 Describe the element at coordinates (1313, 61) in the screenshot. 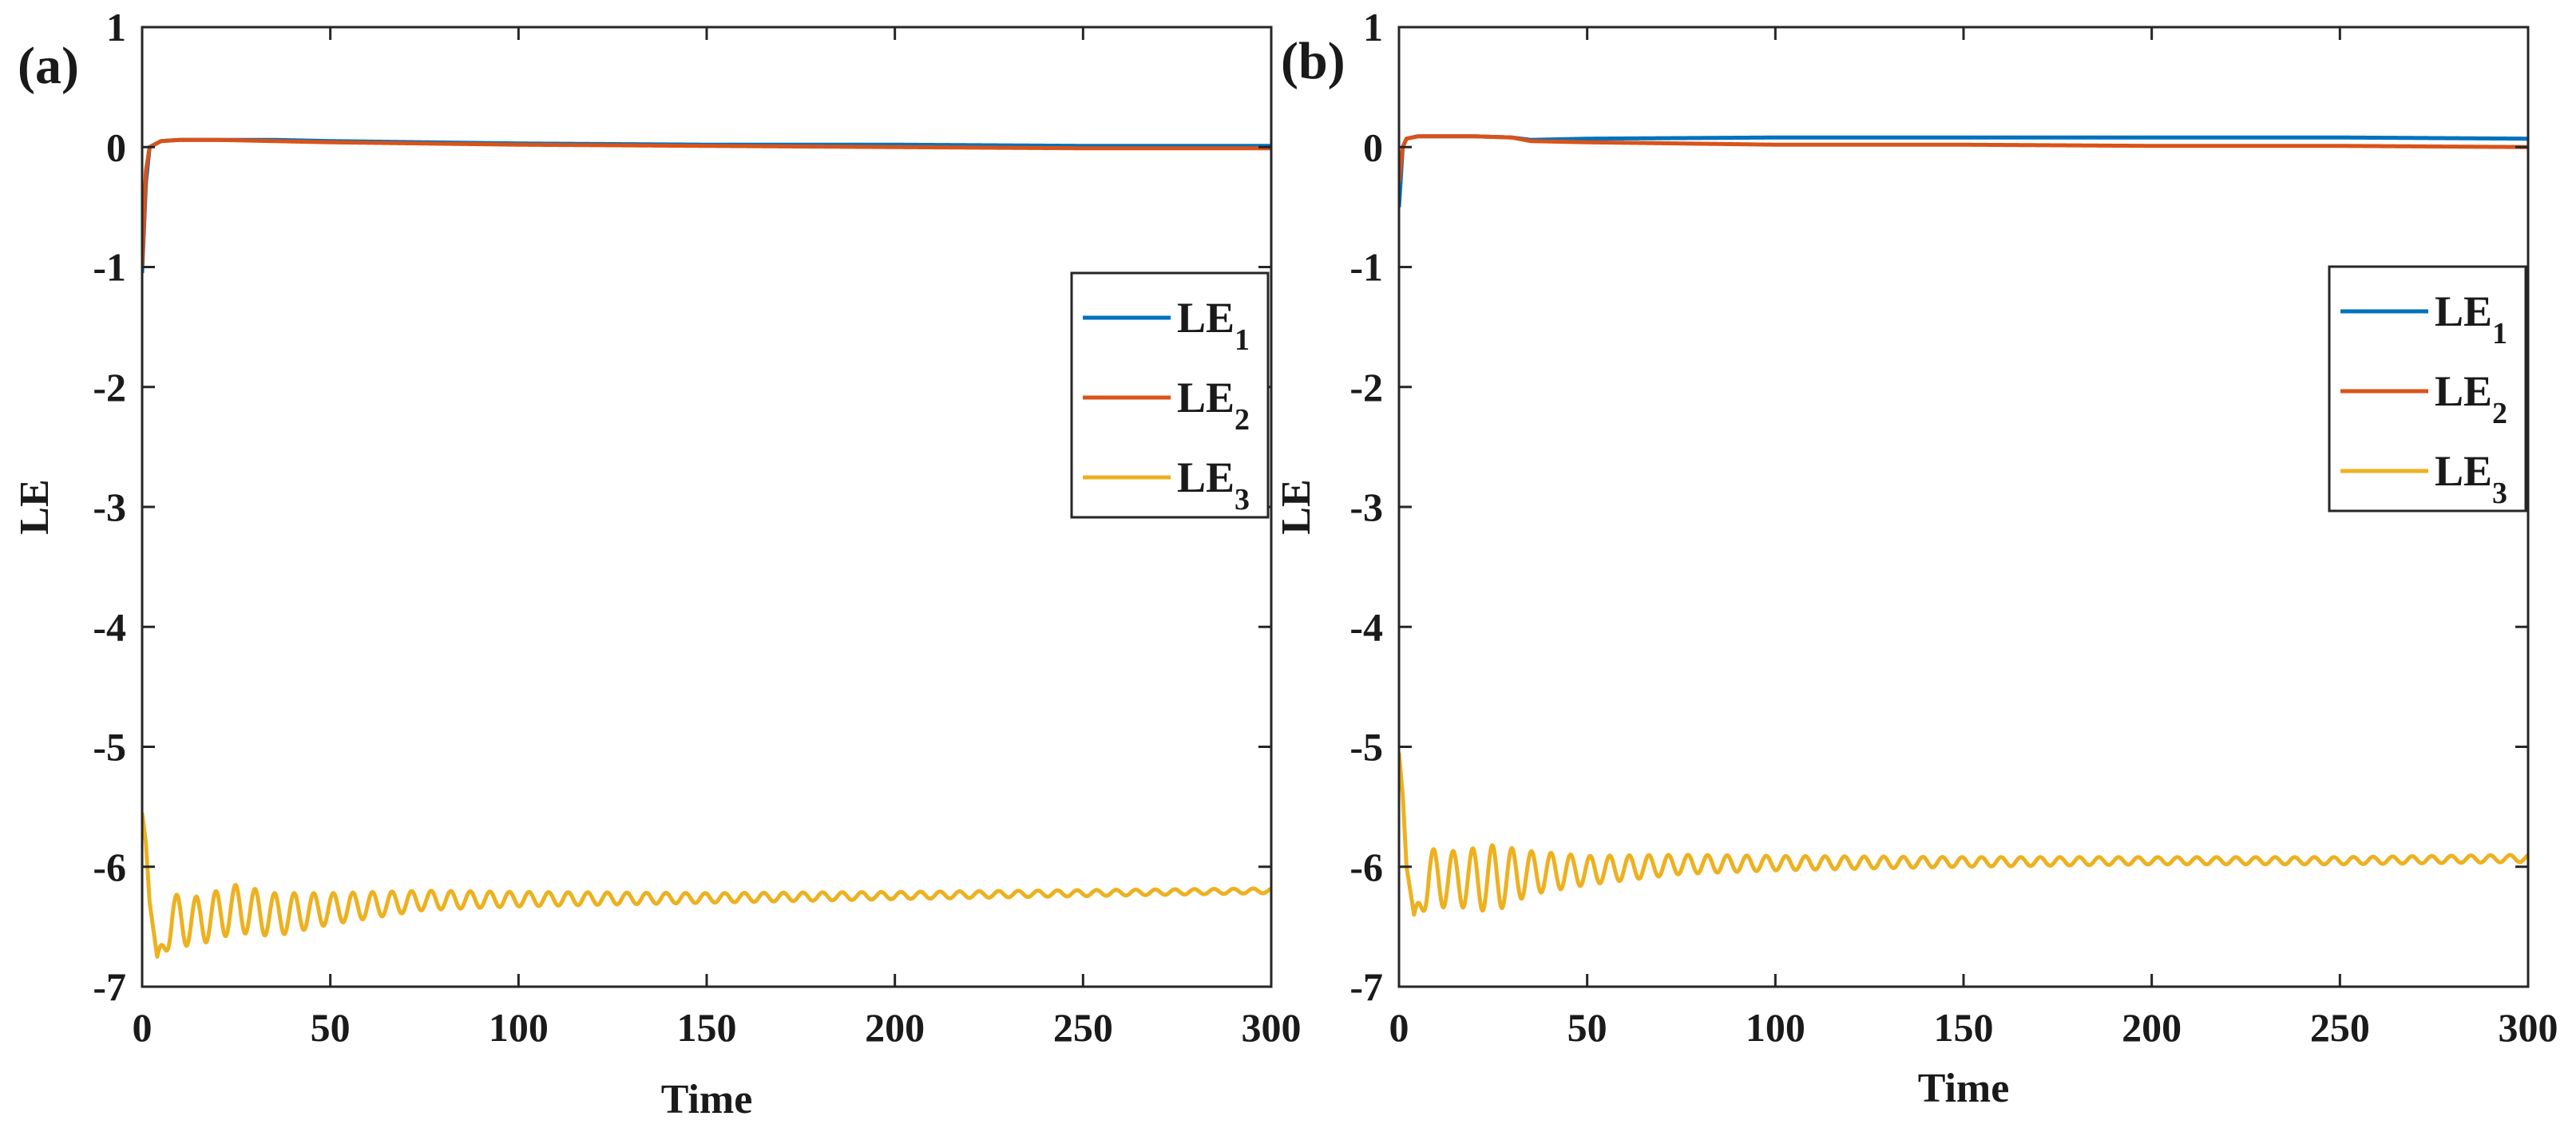

I see `panel-label: (b)` at that location.